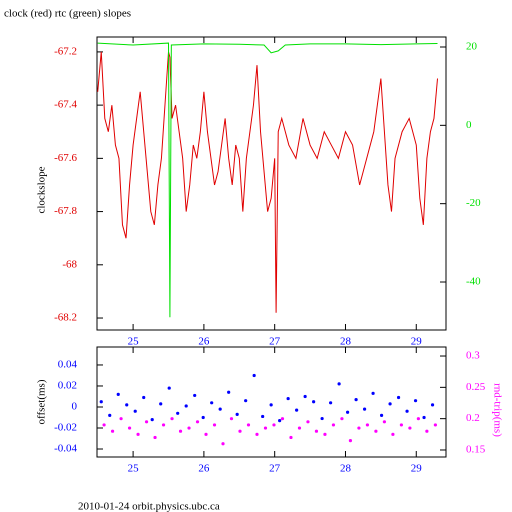 The width and height of the screenshot is (512, 512). I want to click on y-tick-label: 0.02, so click(67, 386).